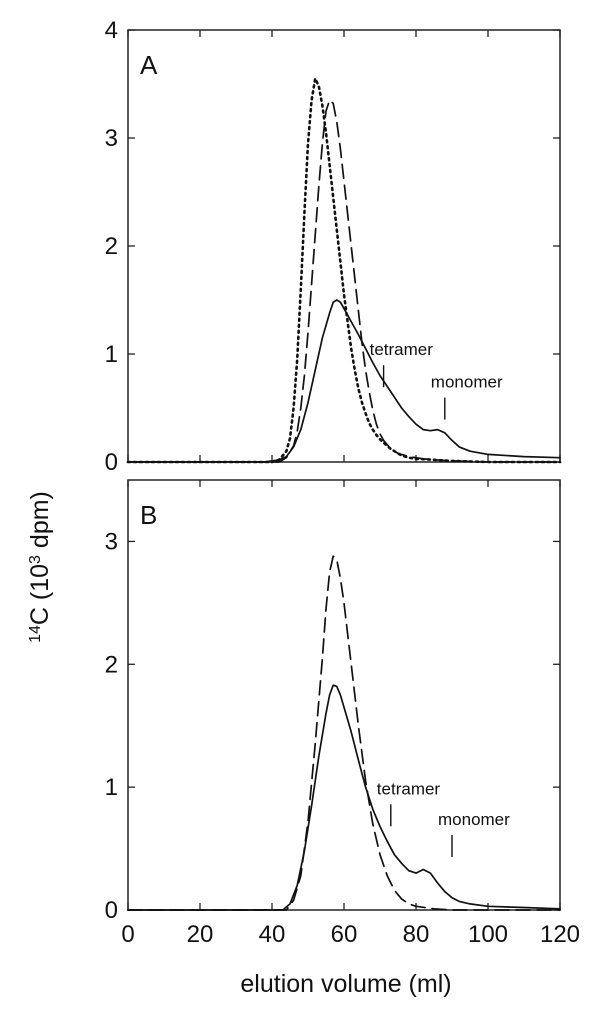 Image resolution: width=591 pixels, height=1010 pixels. Describe the element at coordinates (148, 515) in the screenshot. I see `panel-label: B` at that location.